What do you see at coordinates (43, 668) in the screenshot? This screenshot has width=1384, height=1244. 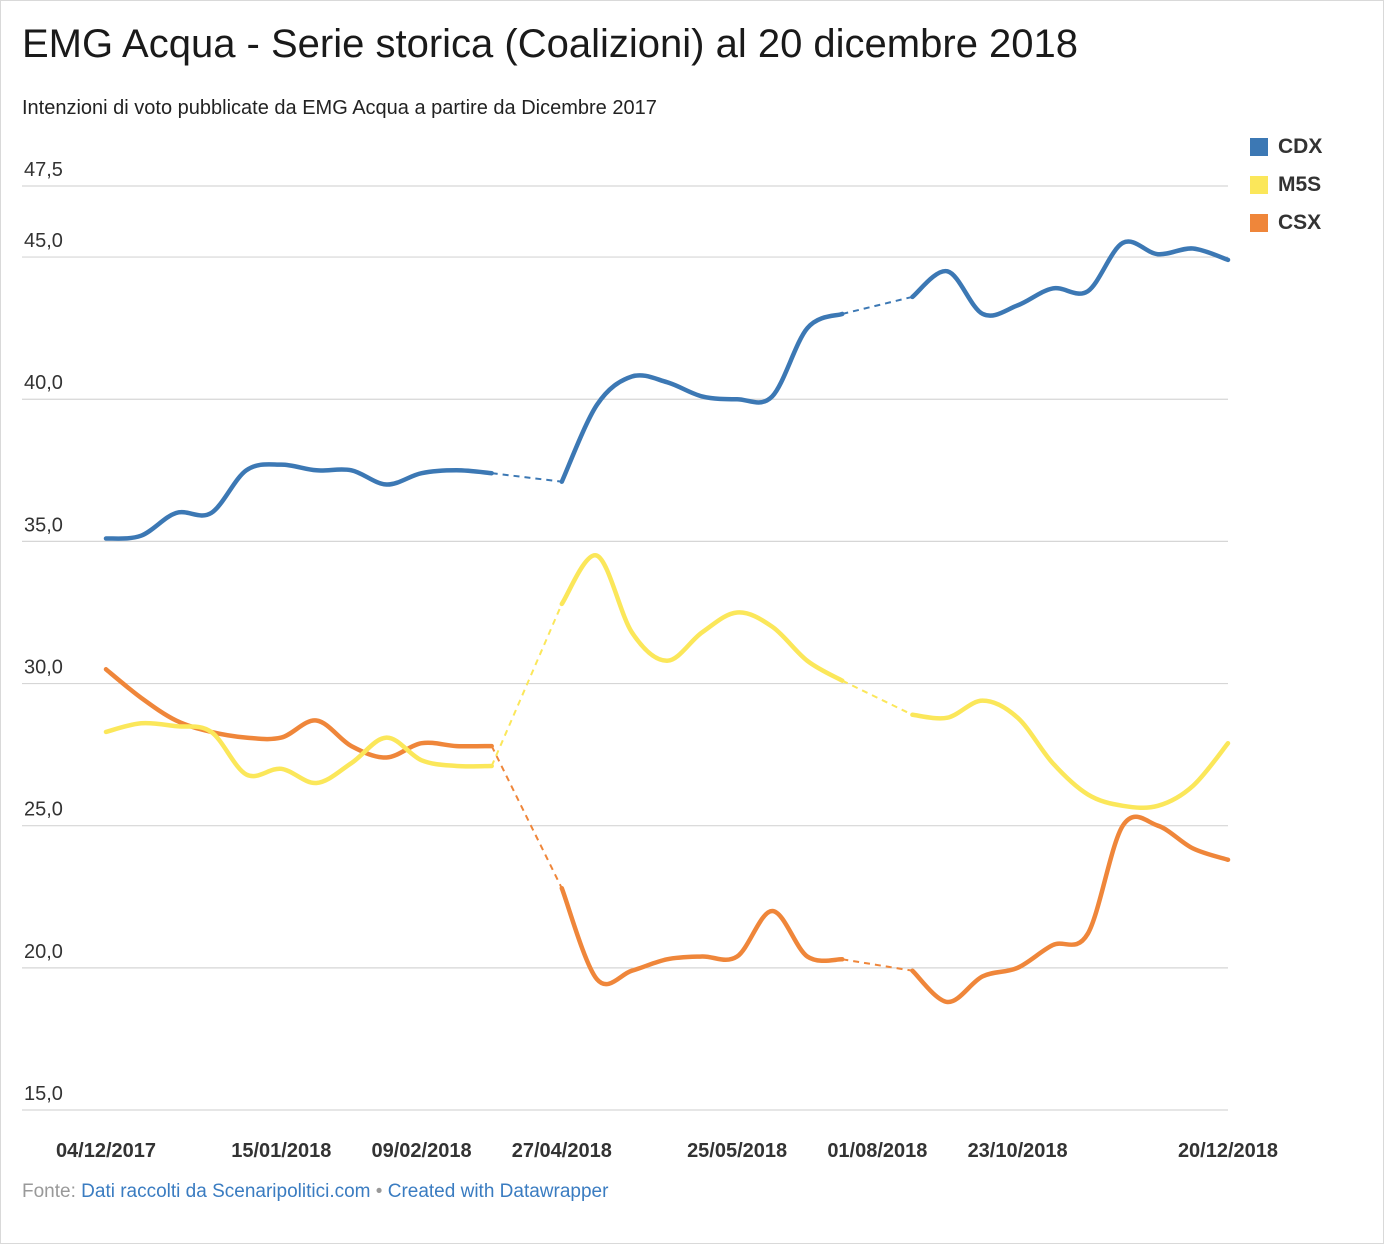 I see `y-tick-label: 30,0` at bounding box center [43, 668].